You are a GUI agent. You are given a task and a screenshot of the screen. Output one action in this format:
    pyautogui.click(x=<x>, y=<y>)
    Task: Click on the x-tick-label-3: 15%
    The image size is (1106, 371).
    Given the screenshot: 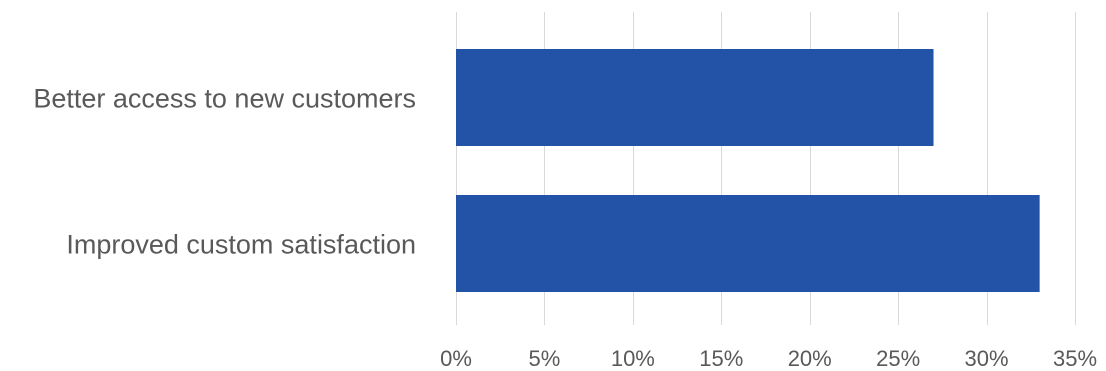 What is the action you would take?
    pyautogui.click(x=721, y=358)
    